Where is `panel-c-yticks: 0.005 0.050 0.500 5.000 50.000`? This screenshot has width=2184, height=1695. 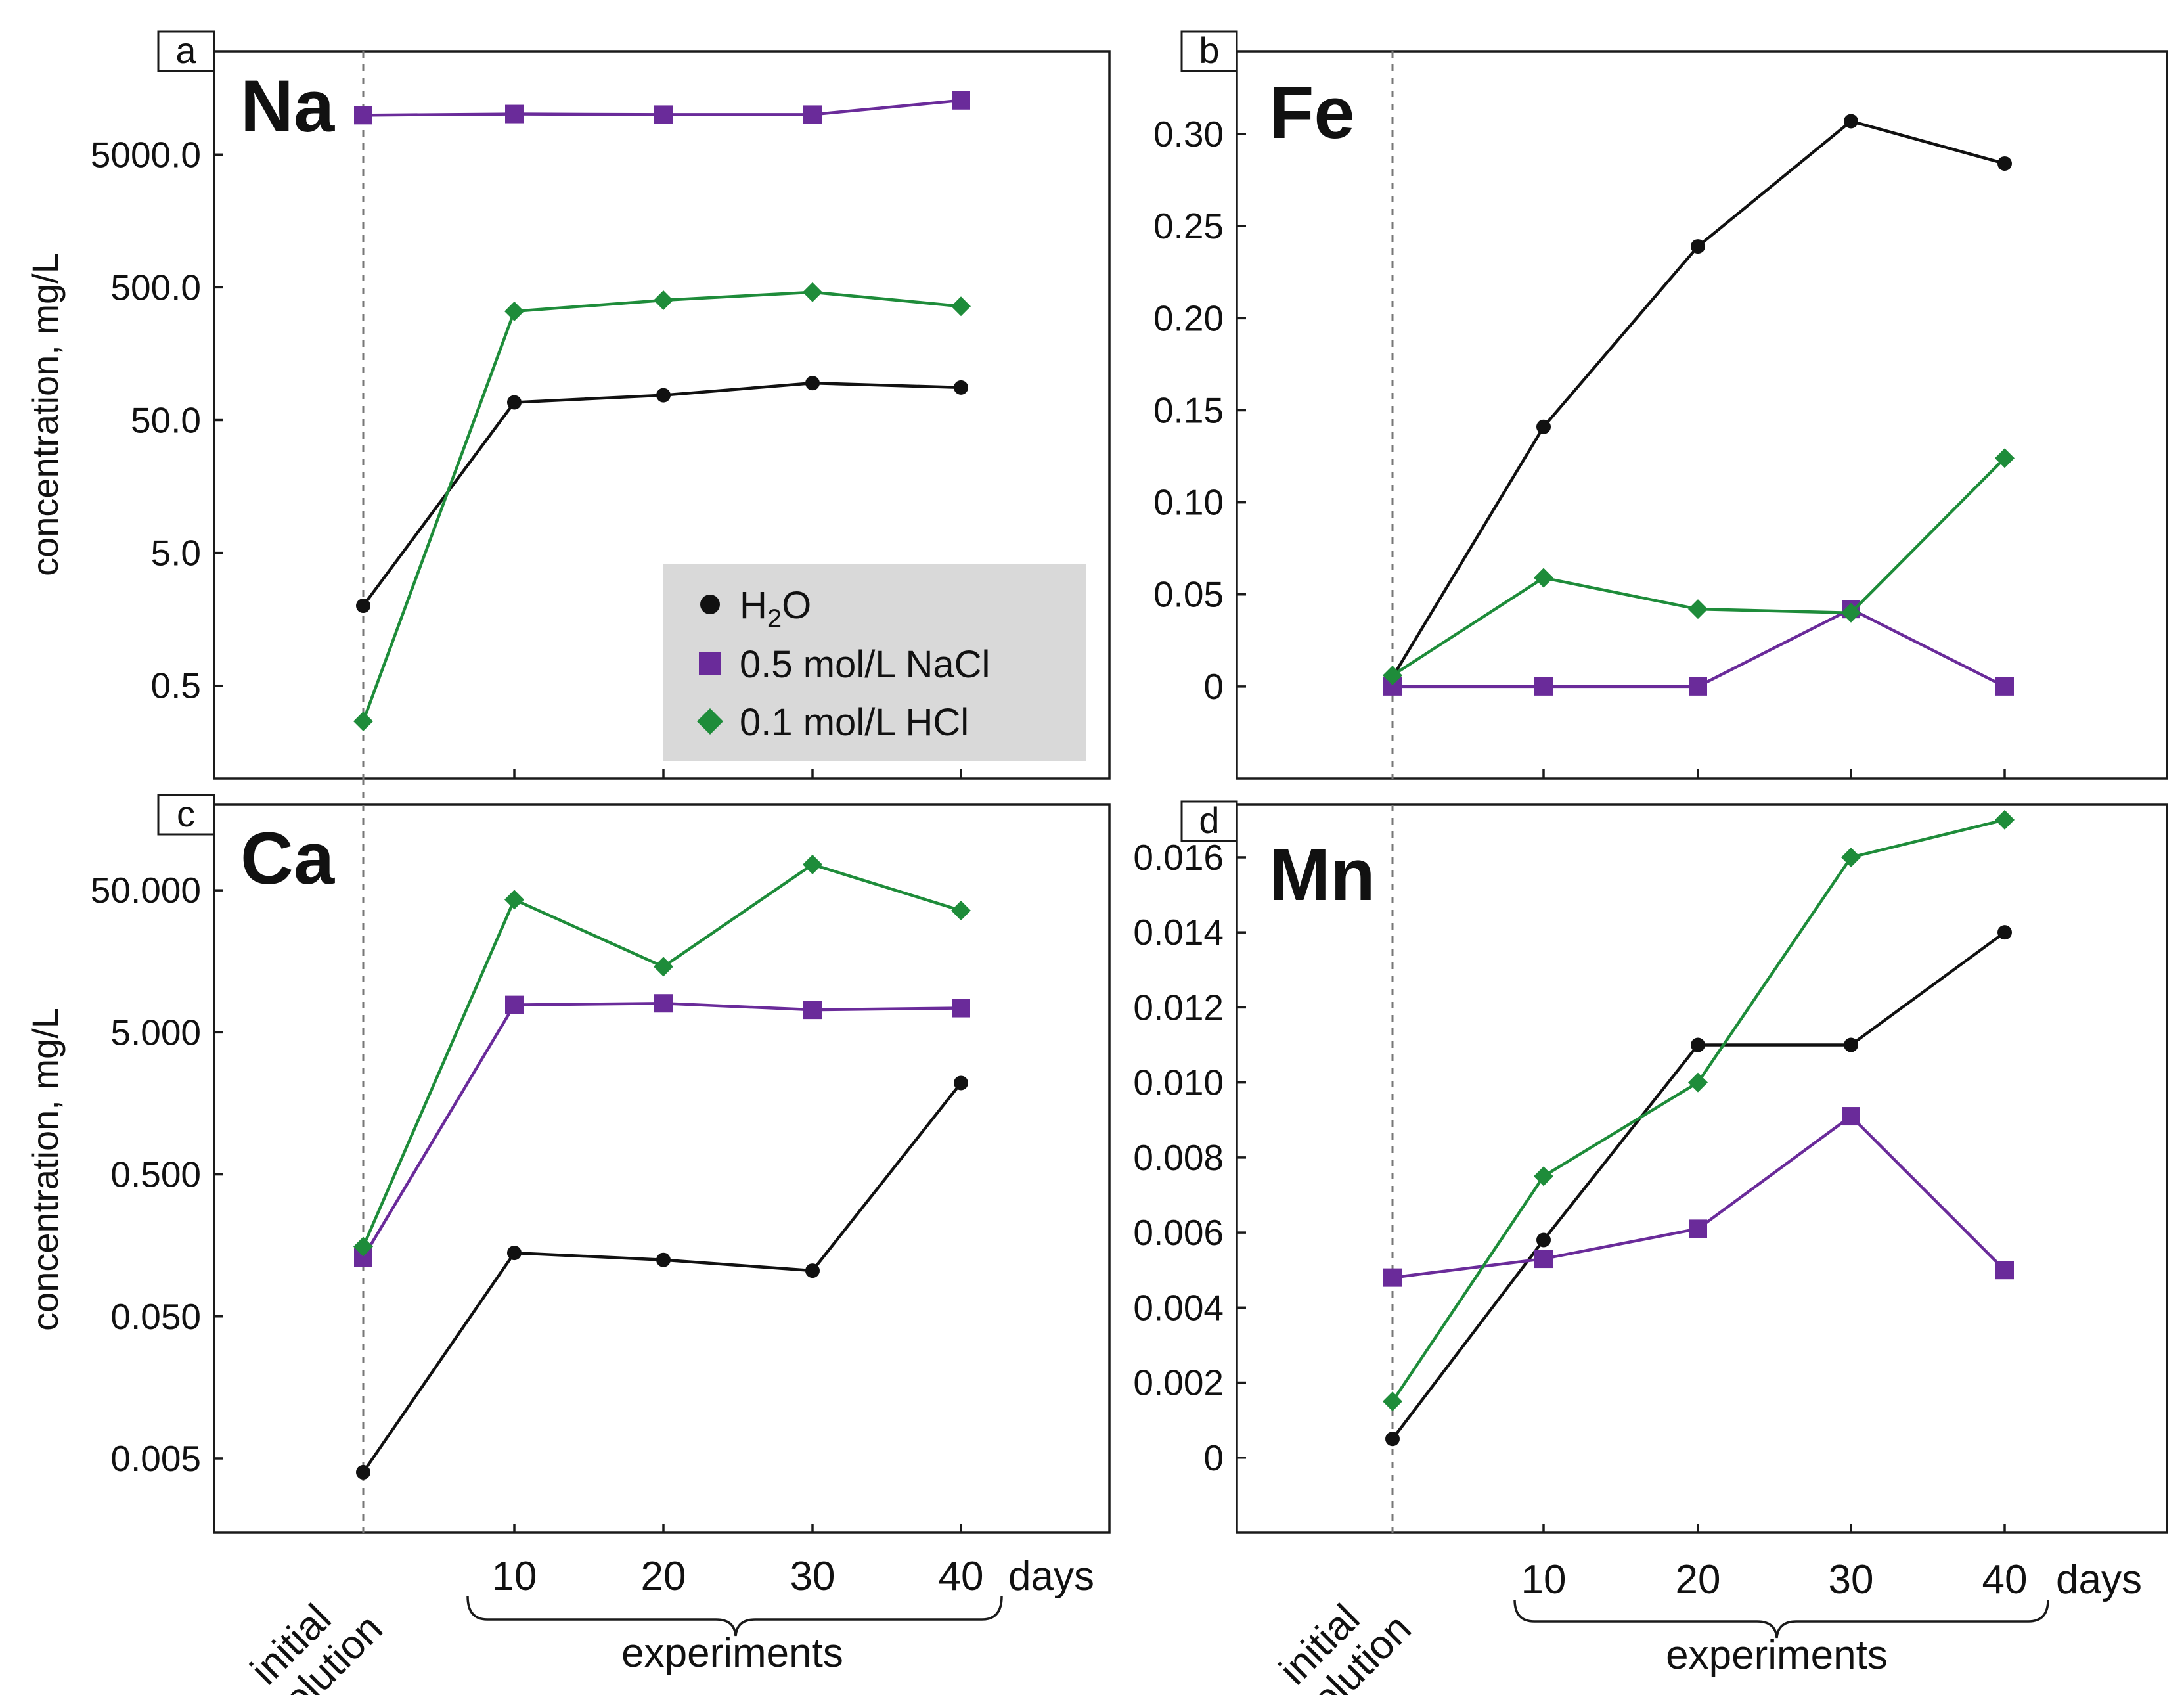
panel-c-yticks: 0.005 0.050 0.500 5.000 50.000 is located at coordinates (157, 1174).